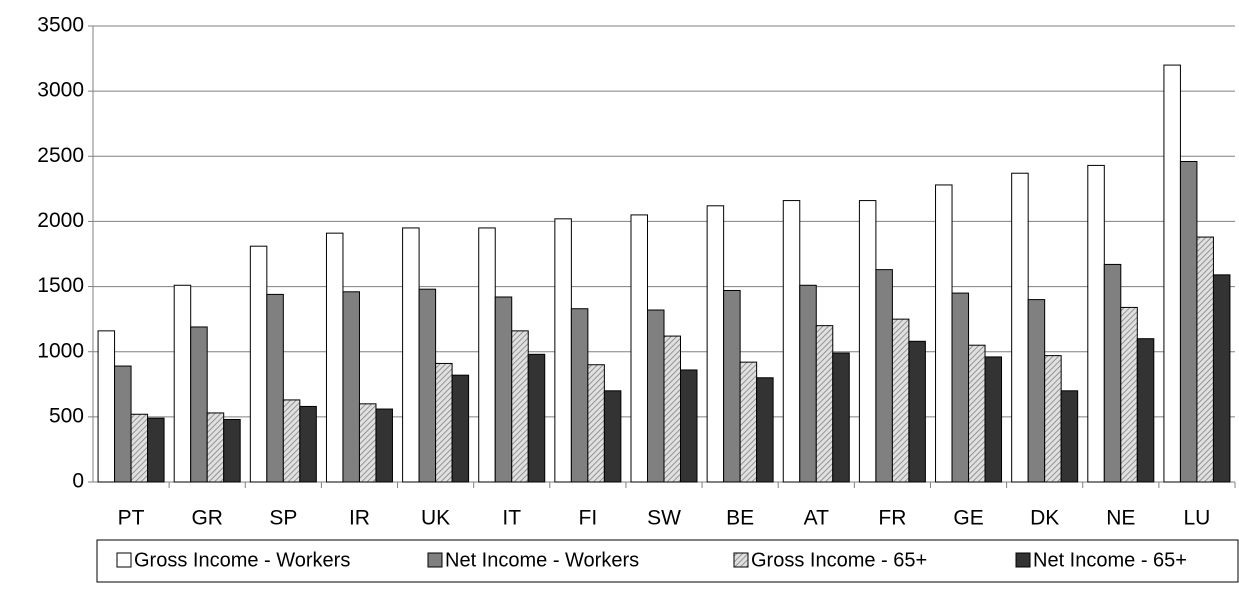  Describe the element at coordinates (1044, 518) in the screenshot. I see `x-tick-label: DK` at that location.